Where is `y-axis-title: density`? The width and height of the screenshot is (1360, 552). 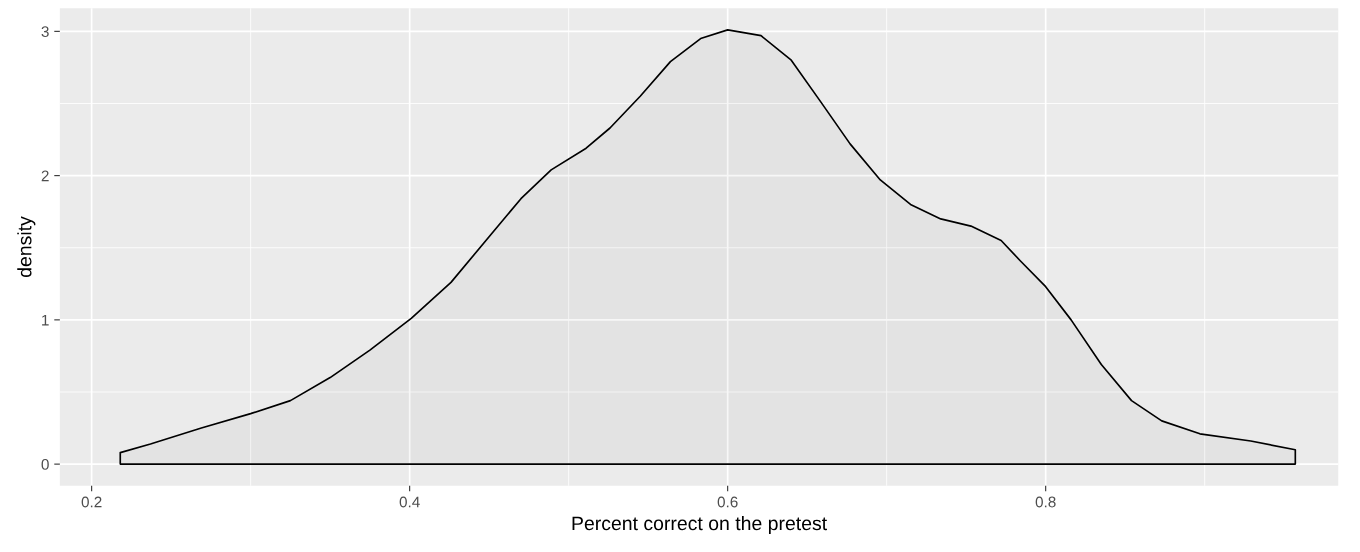 y-axis-title: density is located at coordinates (26, 247).